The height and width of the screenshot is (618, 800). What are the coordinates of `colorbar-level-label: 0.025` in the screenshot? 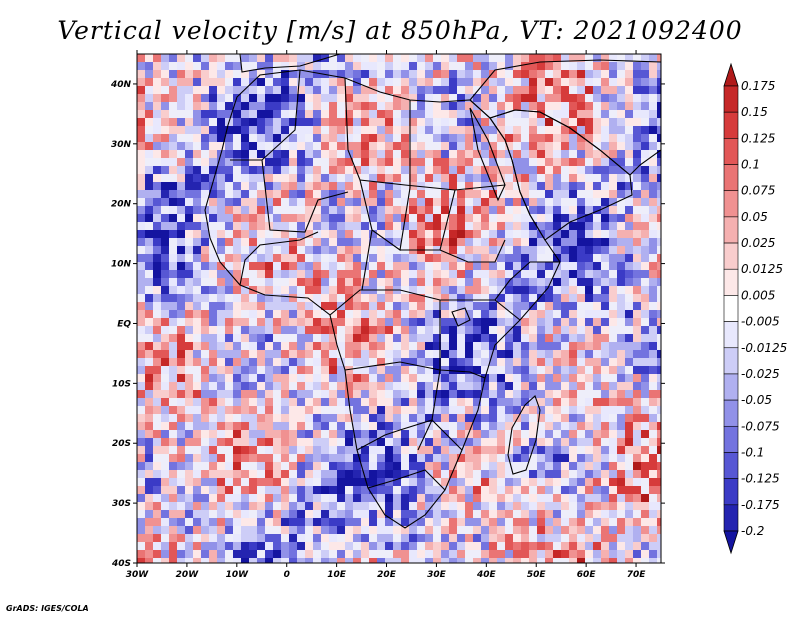 It's located at (758, 243).